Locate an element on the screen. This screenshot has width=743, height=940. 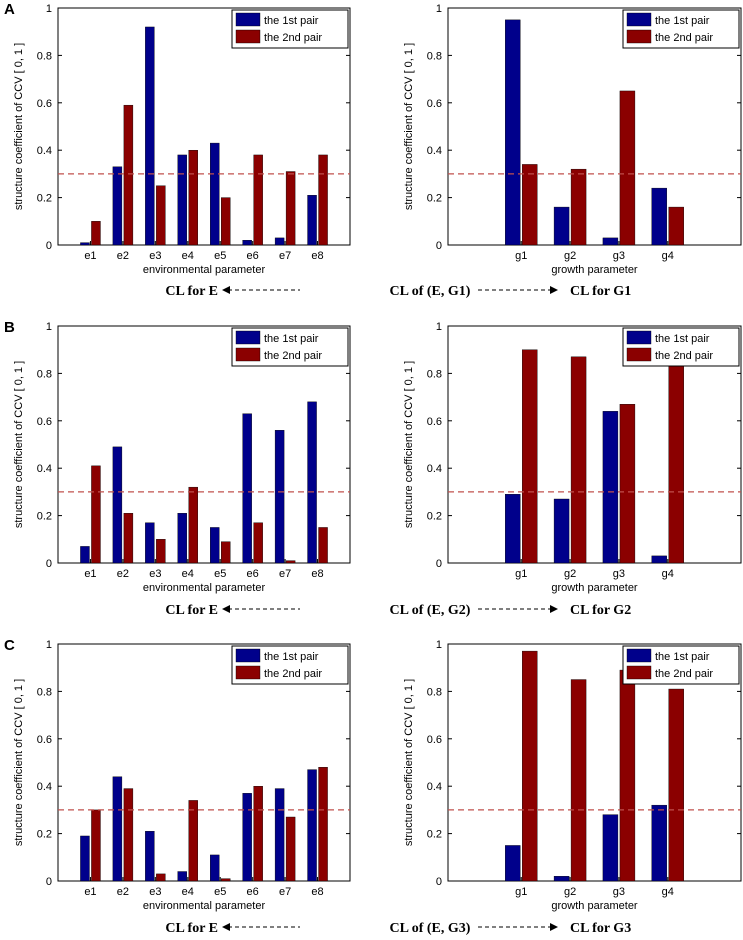
caption-center: CL of (E, G1) is located at coordinates (430, 291).